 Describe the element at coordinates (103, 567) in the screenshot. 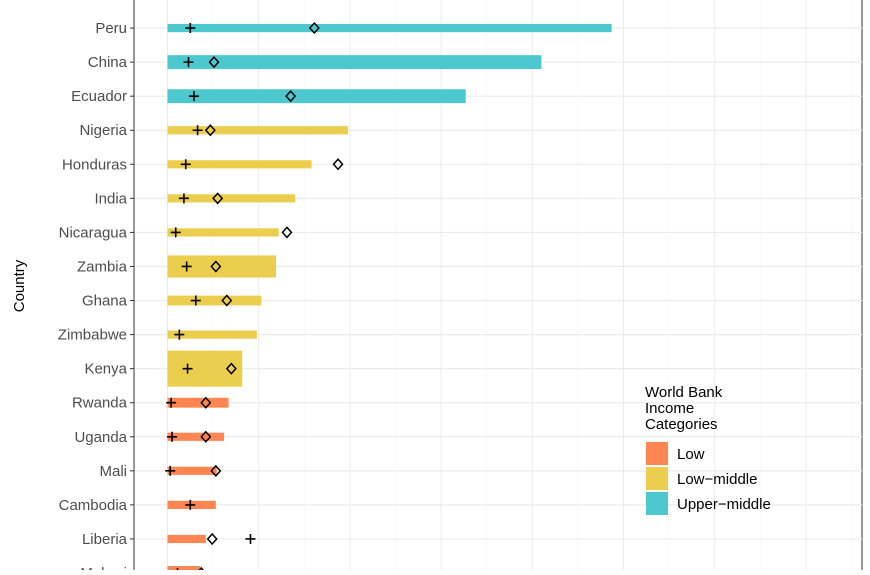

I see `y-tick-label: Malawi` at that location.